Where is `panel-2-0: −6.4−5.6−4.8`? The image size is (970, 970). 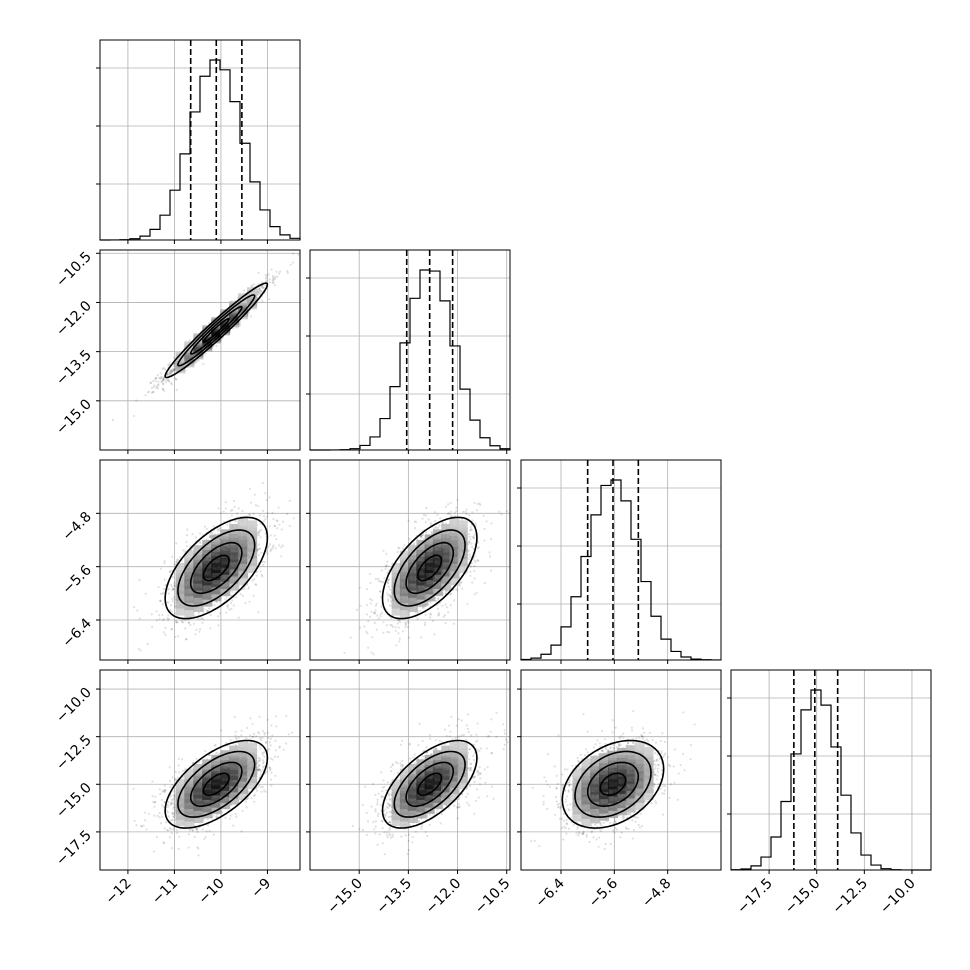
panel-2-0: −6.4−5.6−4.8 is located at coordinates (180, 561).